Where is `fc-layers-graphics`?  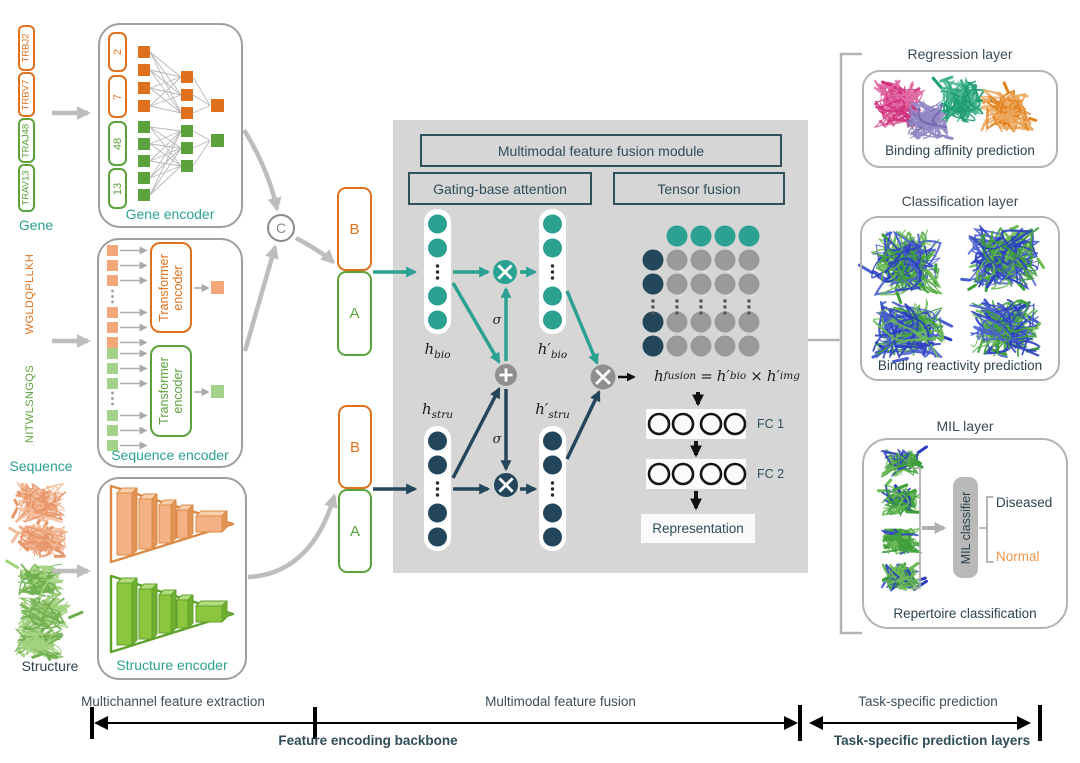
fc-layers-graphics is located at coordinates (696, 449).